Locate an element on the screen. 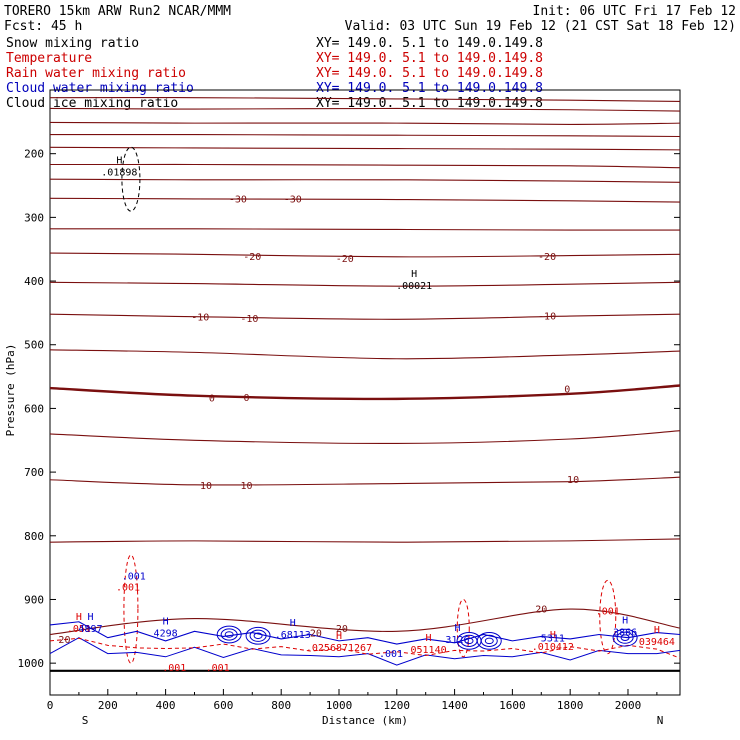  cloud-water-contour is located at coordinates (365, 633).